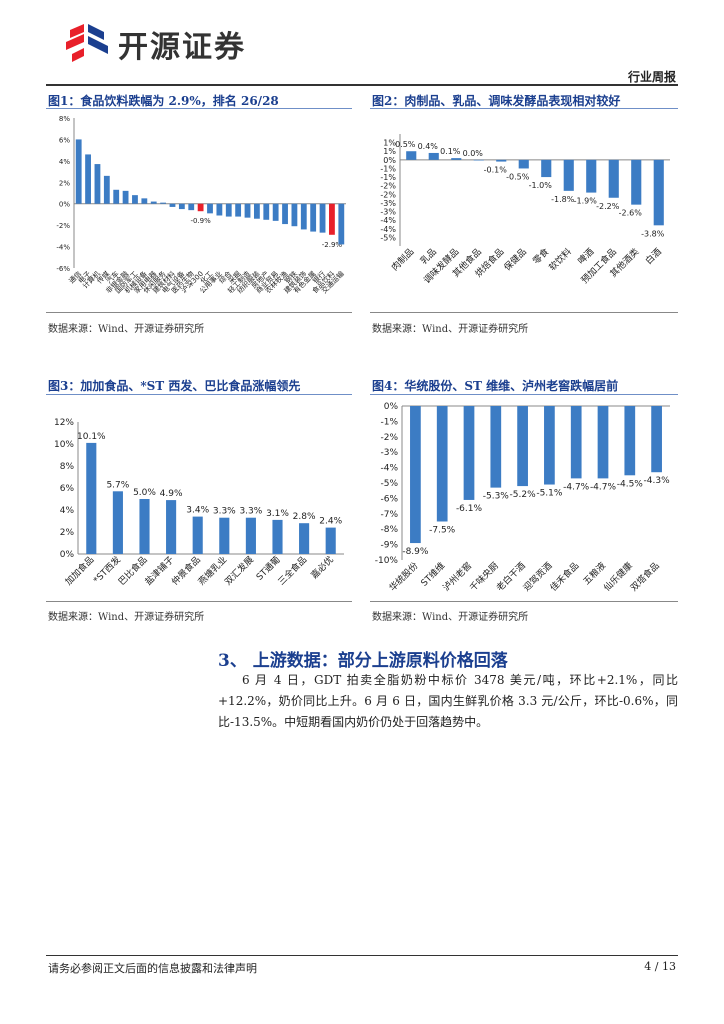 Image resolution: width=724 pixels, height=1024 pixels. Describe the element at coordinates (322, 568) in the screenshot. I see `category-label: 嘉必优` at that location.